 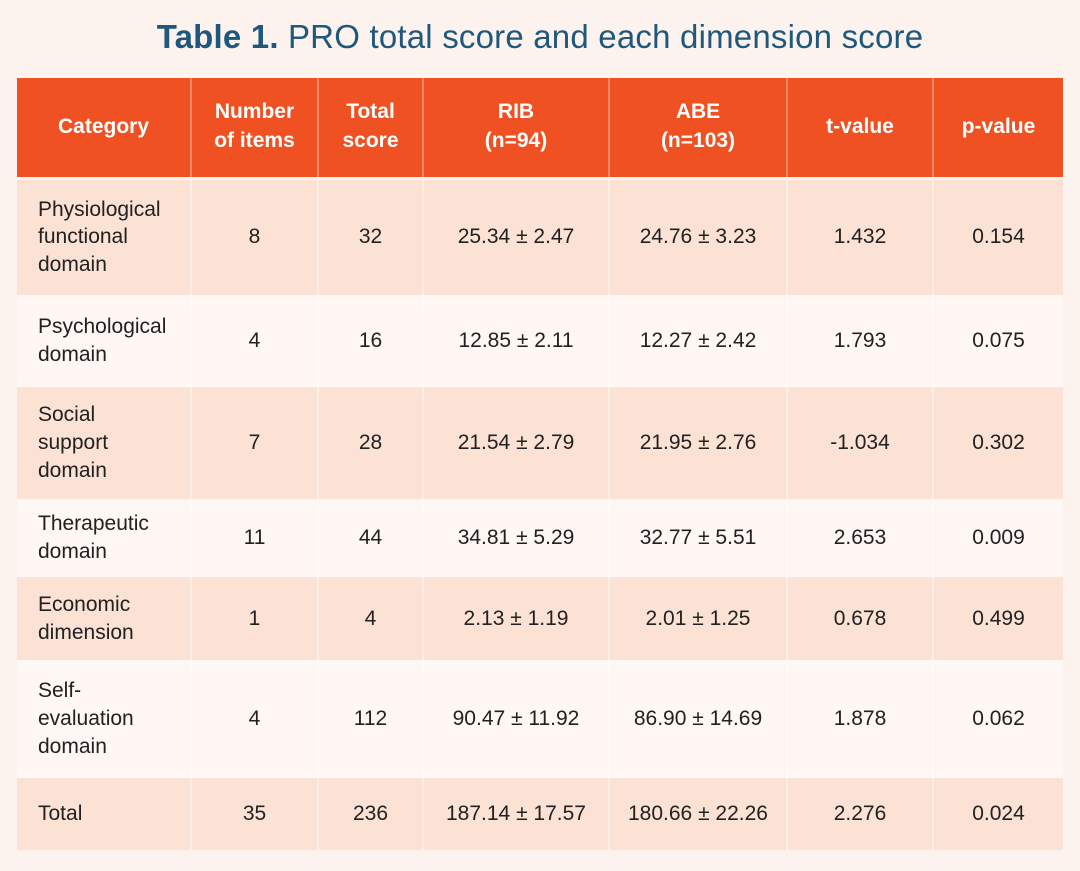 I want to click on cell-p-value: 0.302, so click(x=997, y=443).